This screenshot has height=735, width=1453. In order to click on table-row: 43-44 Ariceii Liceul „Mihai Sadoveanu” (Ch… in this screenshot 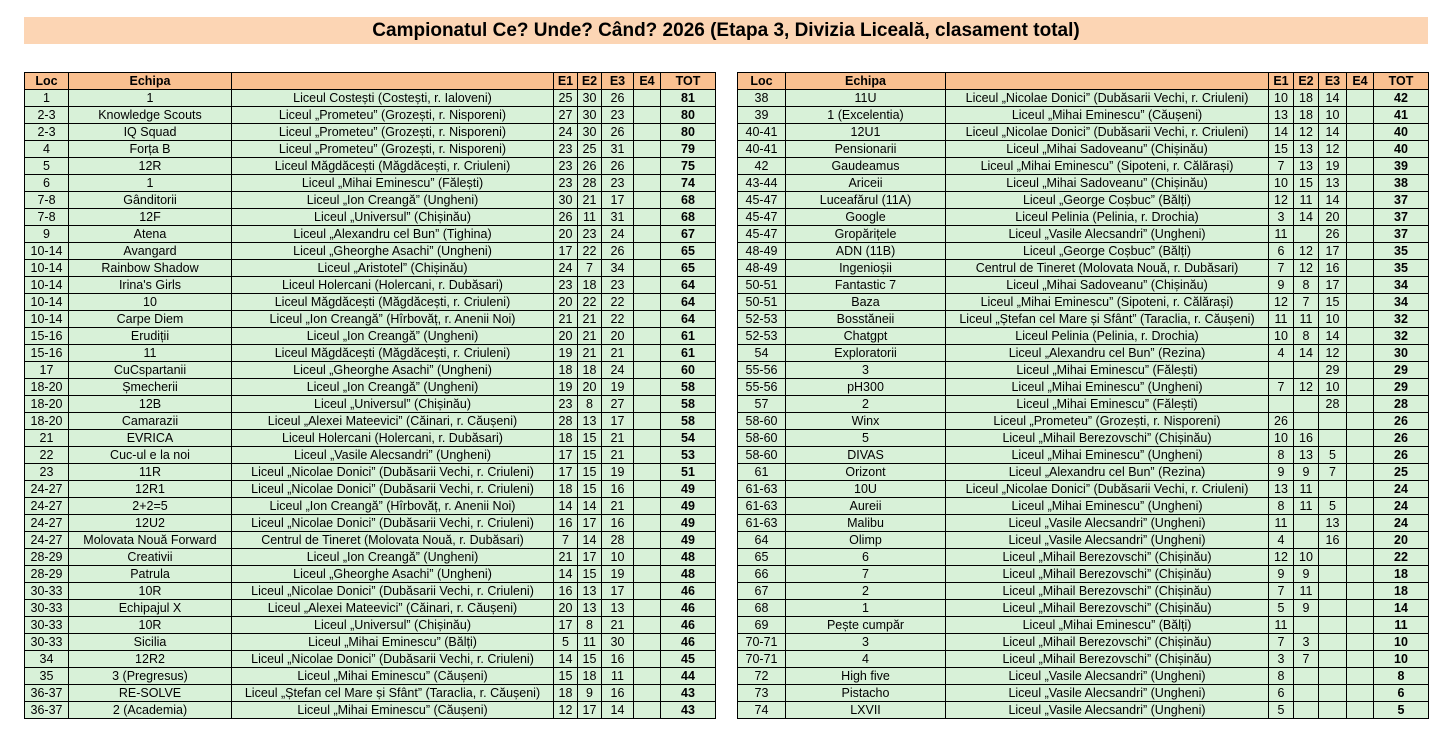, I will do `click(1083, 183)`.